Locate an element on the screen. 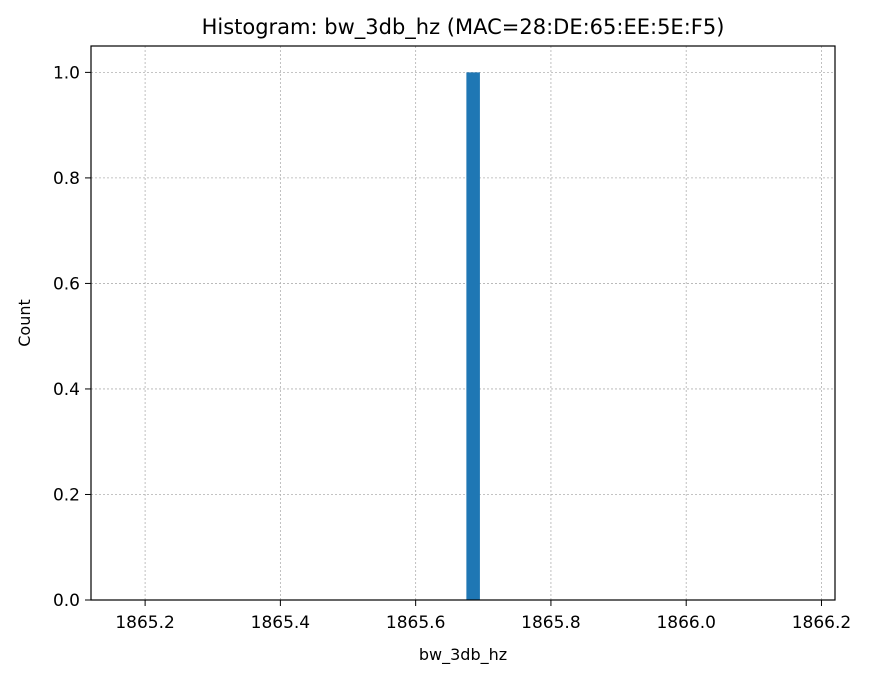 Image resolution: width=871 pixels, height=679 pixels. y-tick-label: 0.2 is located at coordinates (66, 495).